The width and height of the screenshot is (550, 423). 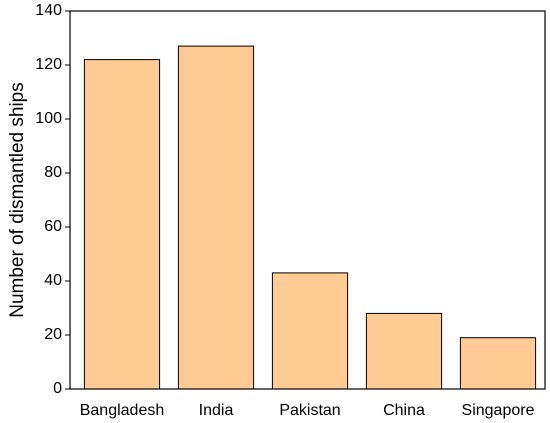 What do you see at coordinates (53, 280) in the screenshot?
I see `y-tick-label: 40` at bounding box center [53, 280].